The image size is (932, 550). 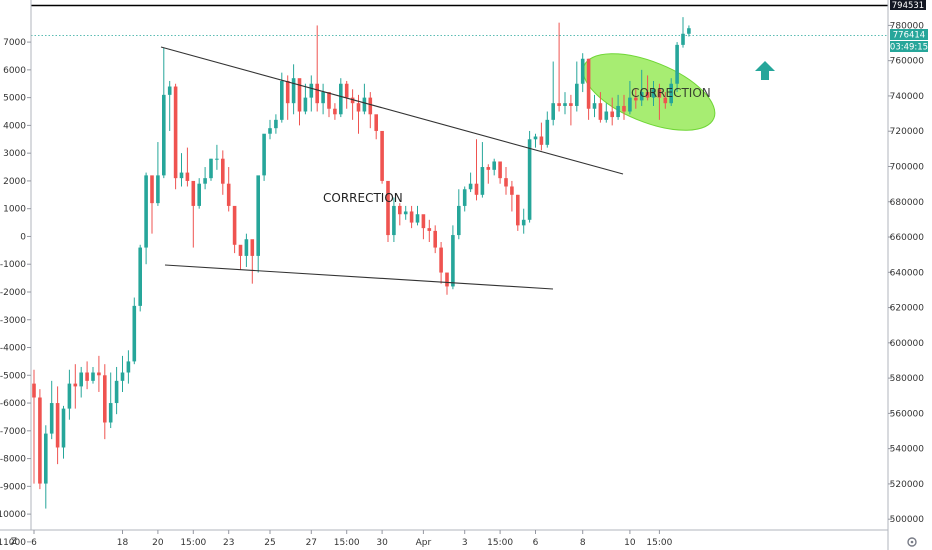 What do you see at coordinates (907, 309) in the screenshot?
I see `right-tick-label: 620000` at bounding box center [907, 309].